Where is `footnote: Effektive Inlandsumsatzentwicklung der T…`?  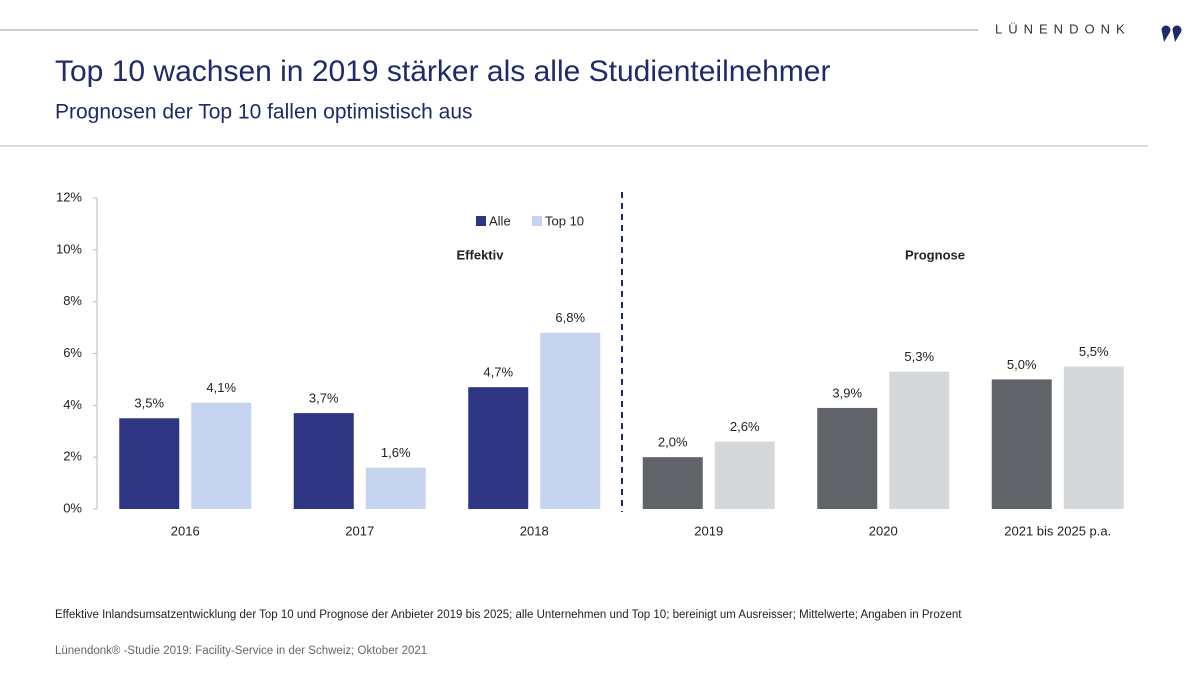
footnote: Effektive Inlandsumsatzentwicklung der T… is located at coordinates (508, 615).